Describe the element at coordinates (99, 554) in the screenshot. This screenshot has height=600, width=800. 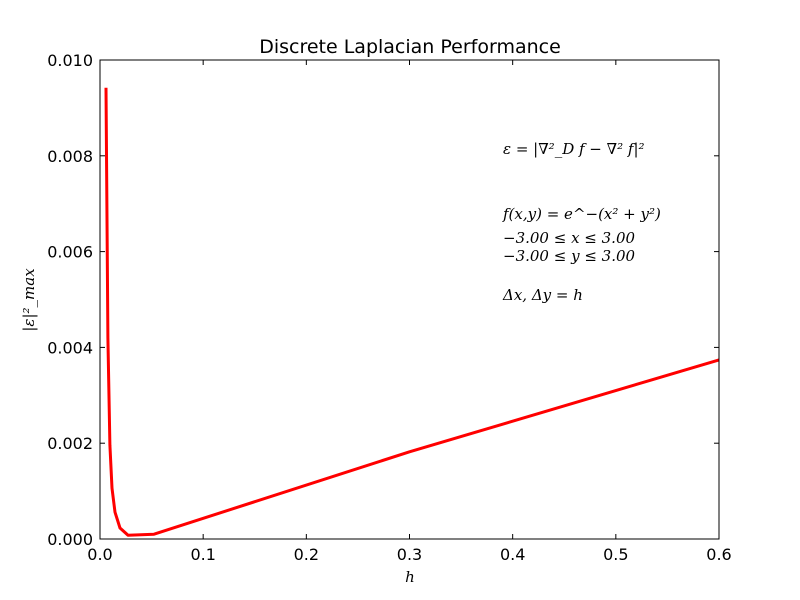
I see `x-tick-label: 0.0` at that location.